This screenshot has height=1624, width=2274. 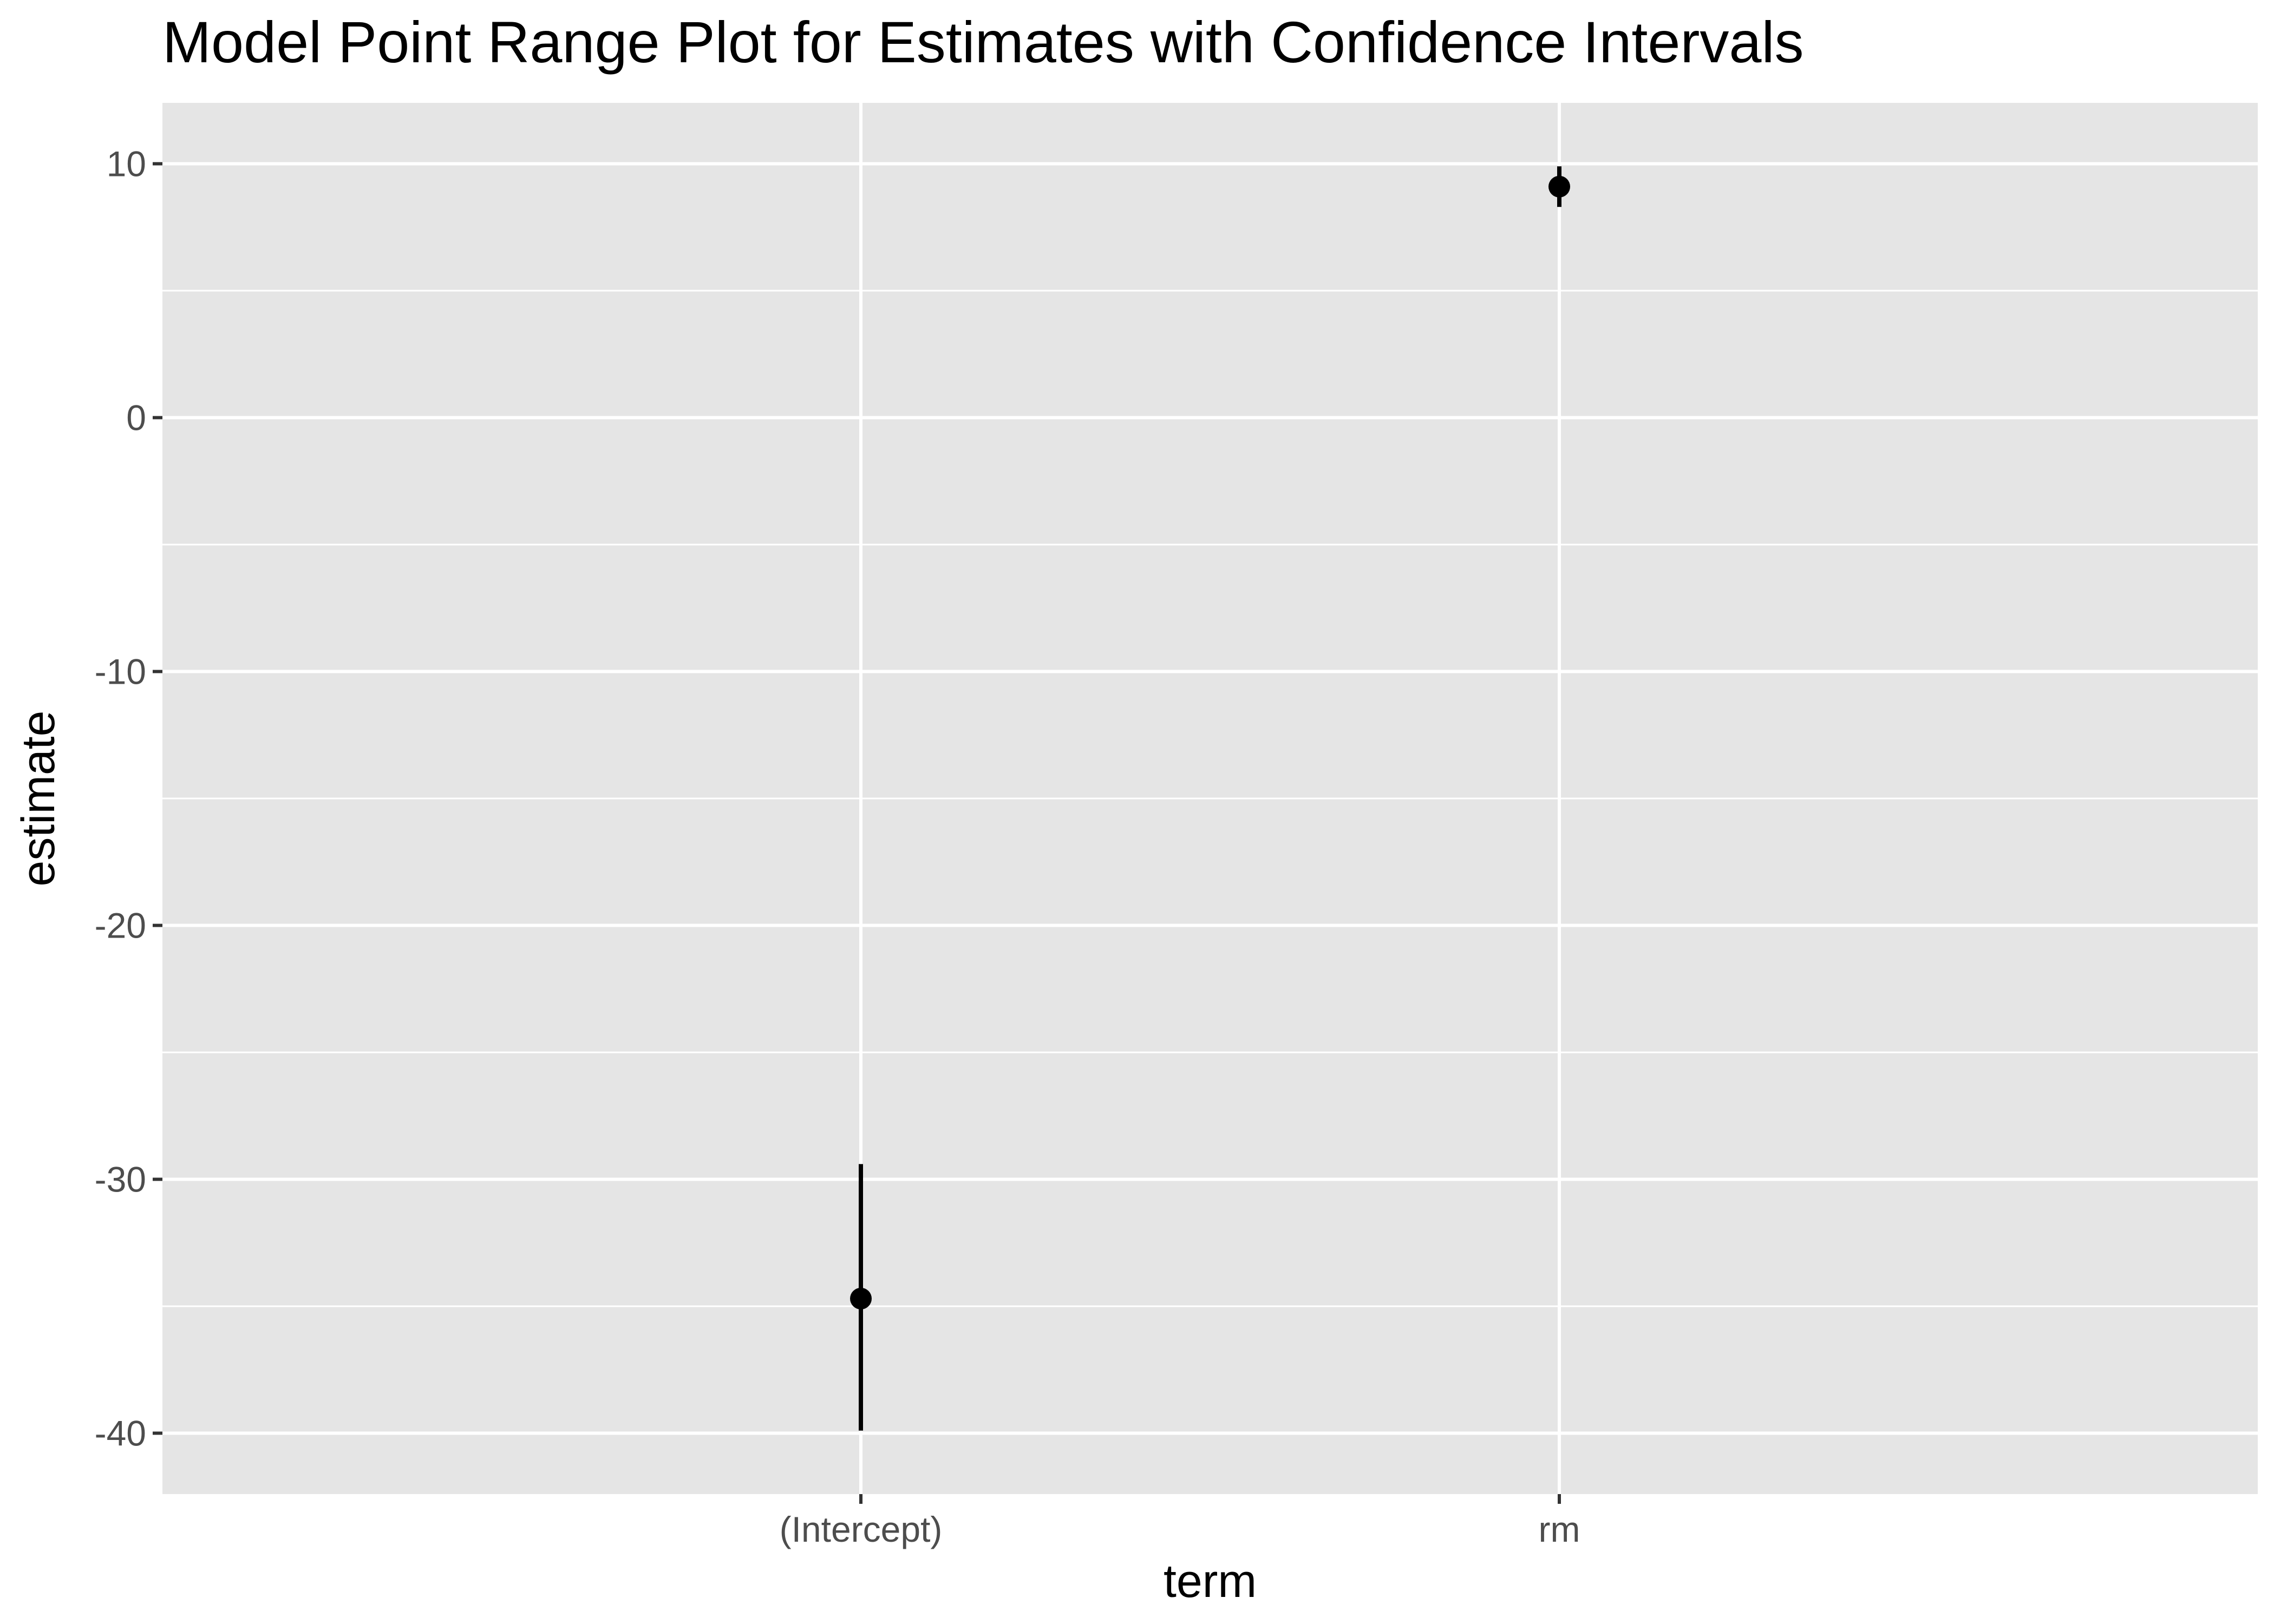 What do you see at coordinates (121, 925) in the screenshot?
I see `y-tick-label: -20` at bounding box center [121, 925].